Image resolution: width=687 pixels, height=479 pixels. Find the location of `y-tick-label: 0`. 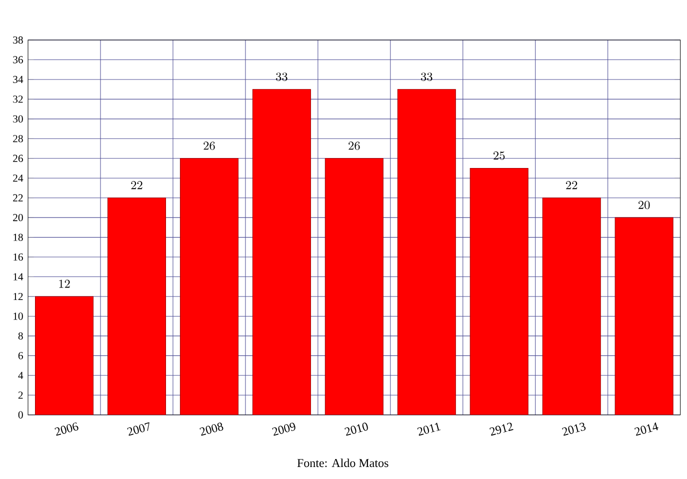

y-tick-label: 0 is located at coordinates (20, 415).